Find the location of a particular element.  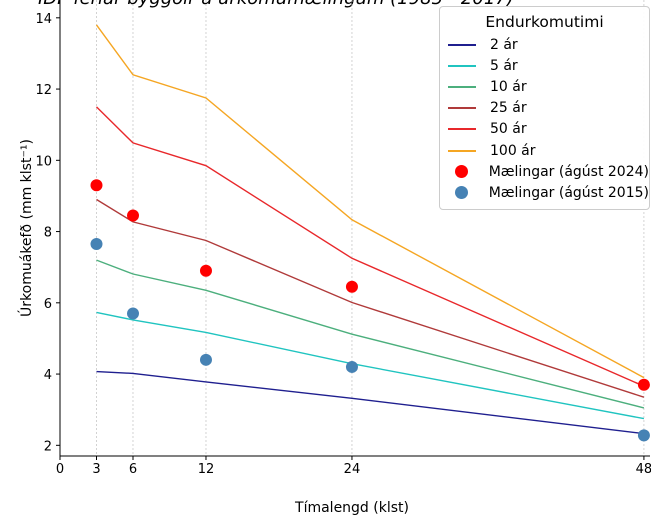

x-tick-label: 6 is located at coordinates (133, 469).